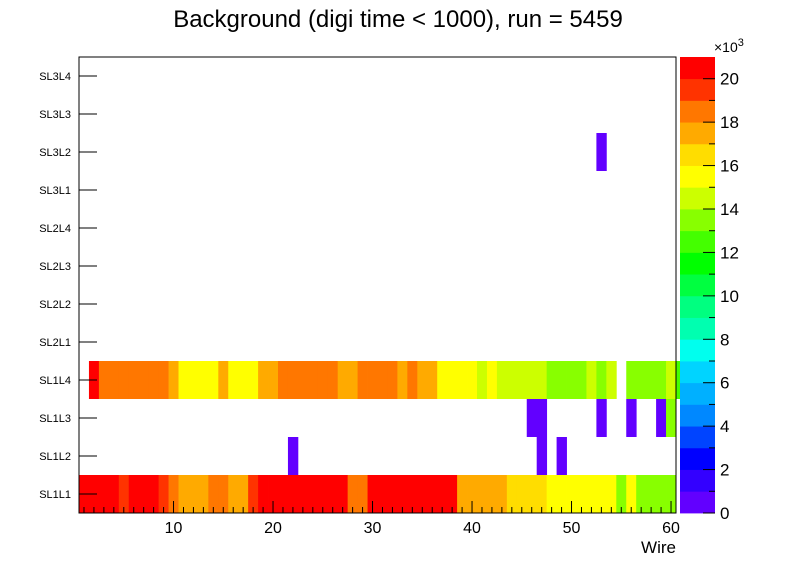 The height and width of the screenshot is (577, 796). Describe the element at coordinates (741, 43) in the screenshot. I see `color-scale-exponent-power: 3` at that location.